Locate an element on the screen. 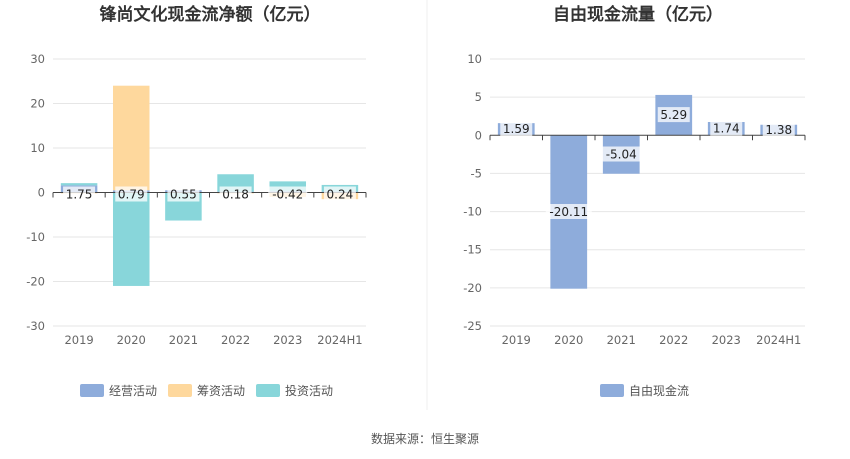 This screenshot has width=850, height=459. y-tick-label: -5 is located at coordinates (476, 173).